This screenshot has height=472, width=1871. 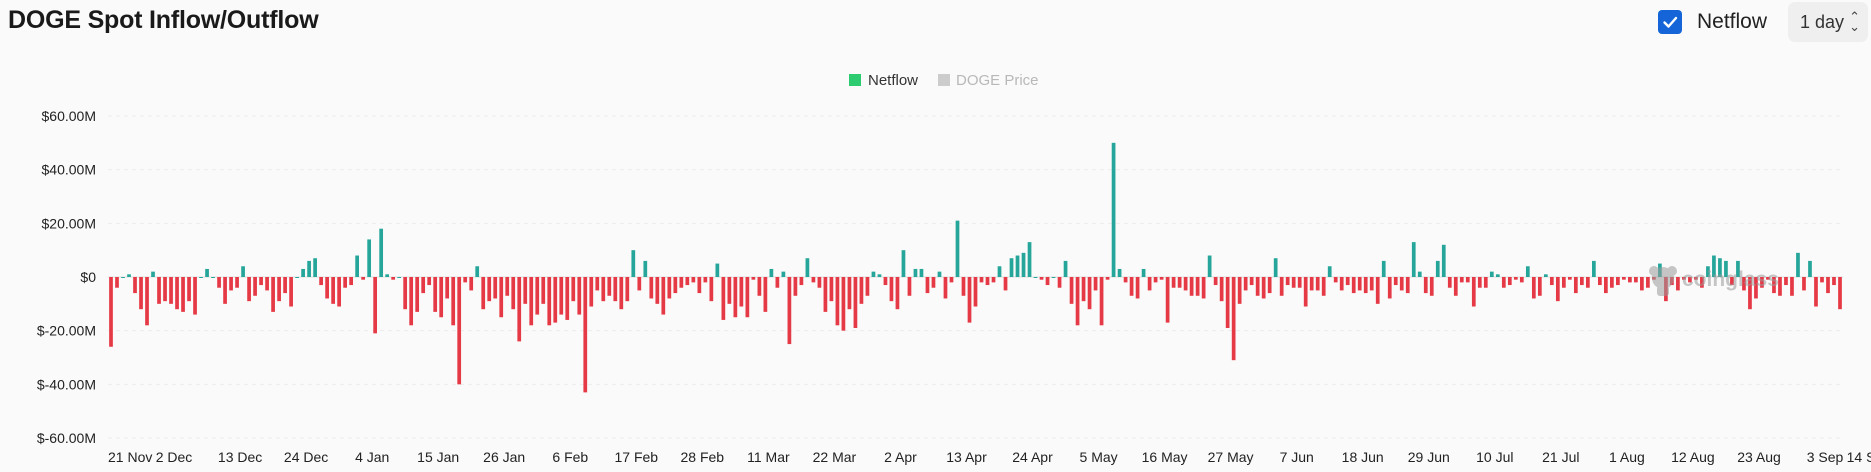 I want to click on netflow-checkbox, so click(x=1670, y=22).